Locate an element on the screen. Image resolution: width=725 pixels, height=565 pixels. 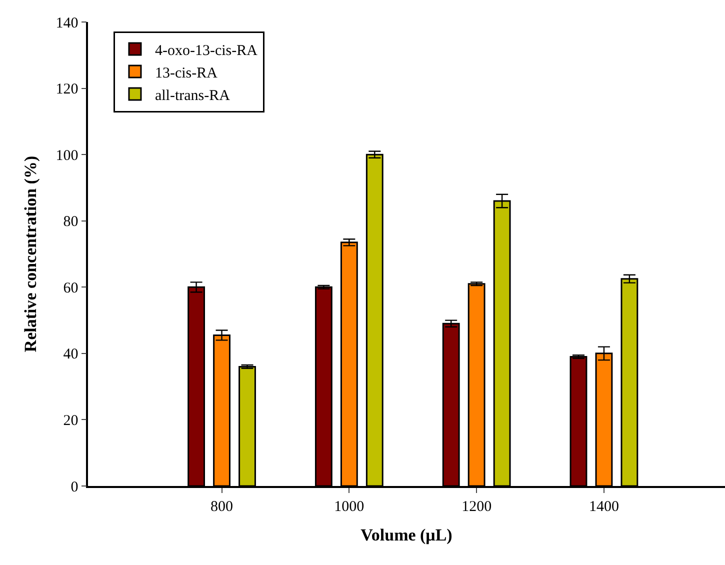
y-axis-title: Relative concentration (%) is located at coordinates (30, 254).